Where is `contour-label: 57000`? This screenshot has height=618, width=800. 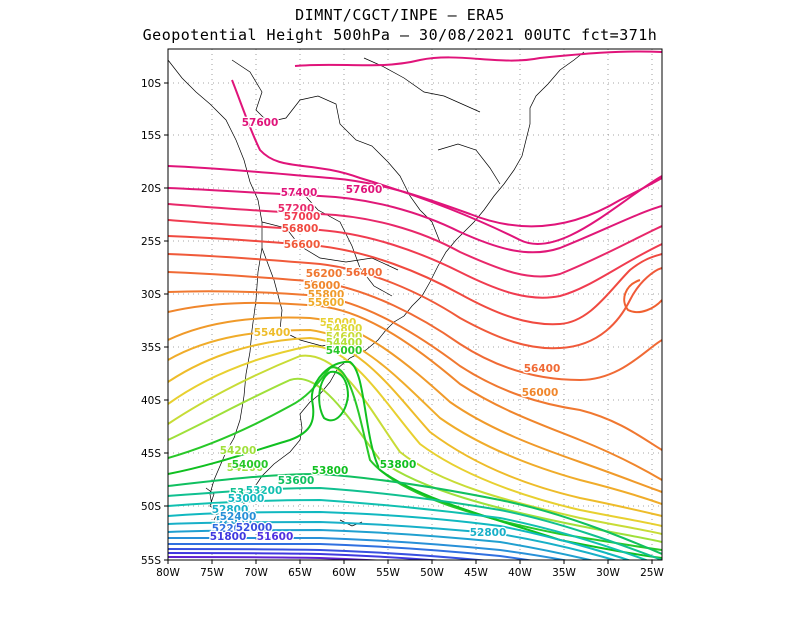 contour-label: 57000 is located at coordinates (302, 217).